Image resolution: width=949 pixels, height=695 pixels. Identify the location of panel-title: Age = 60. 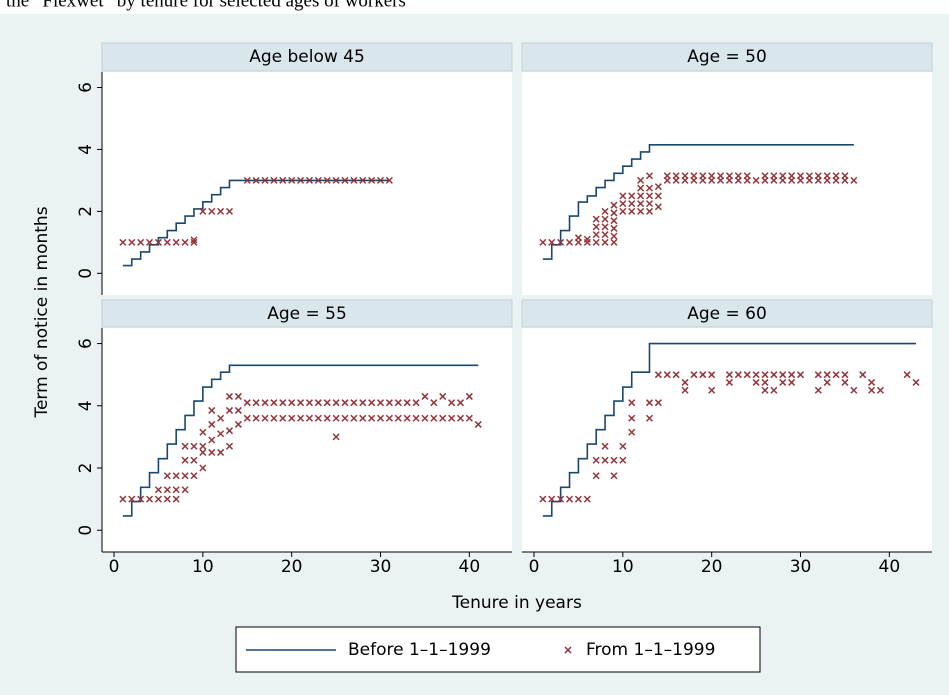
(727, 314).